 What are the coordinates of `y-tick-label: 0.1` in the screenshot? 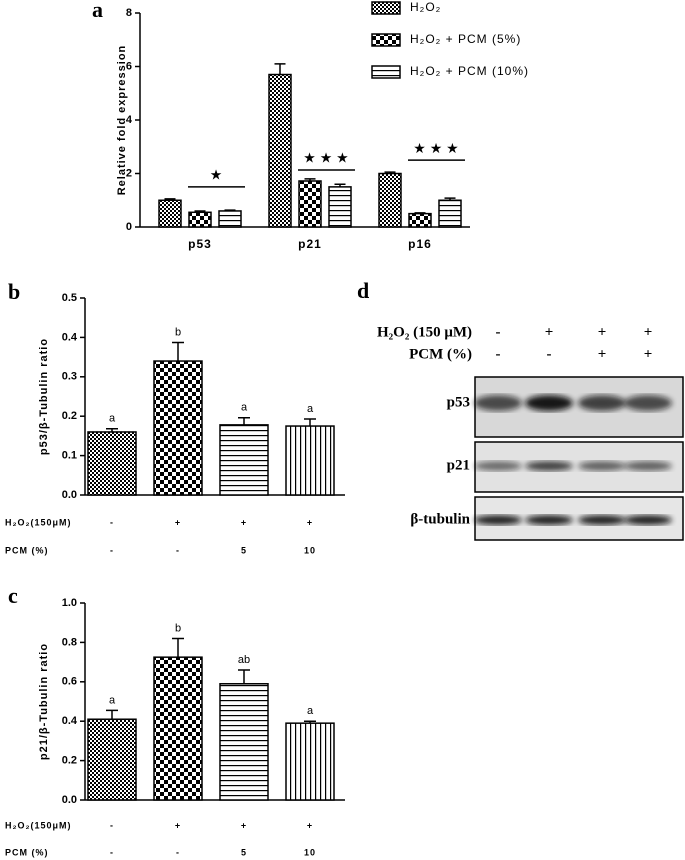 It's located at (69, 456).